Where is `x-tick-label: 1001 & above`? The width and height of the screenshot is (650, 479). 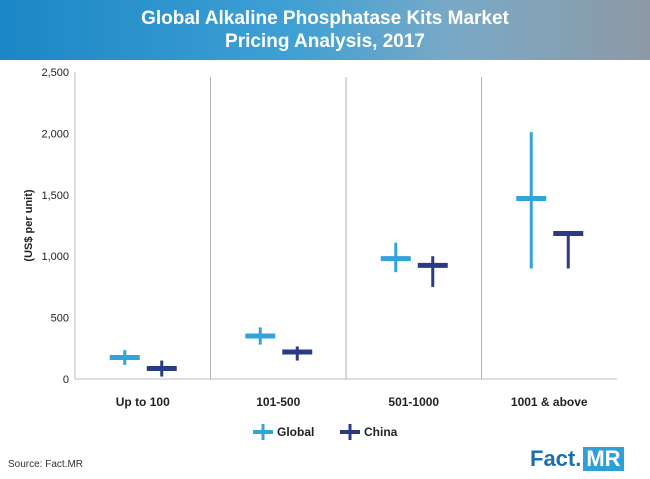
x-tick-label: 1001 & above is located at coordinates (549, 402).